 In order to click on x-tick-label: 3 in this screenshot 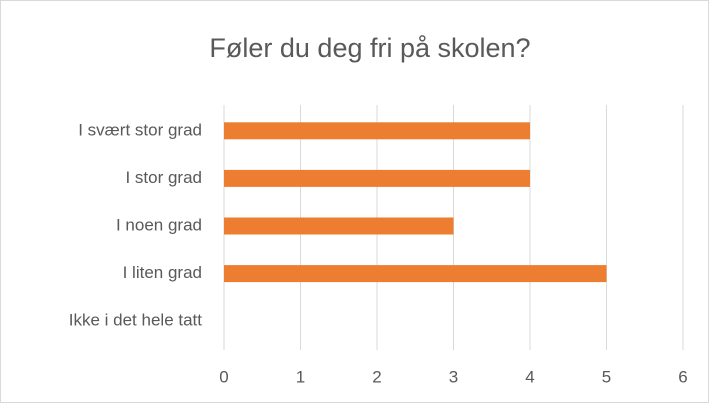, I will do `click(453, 376)`.